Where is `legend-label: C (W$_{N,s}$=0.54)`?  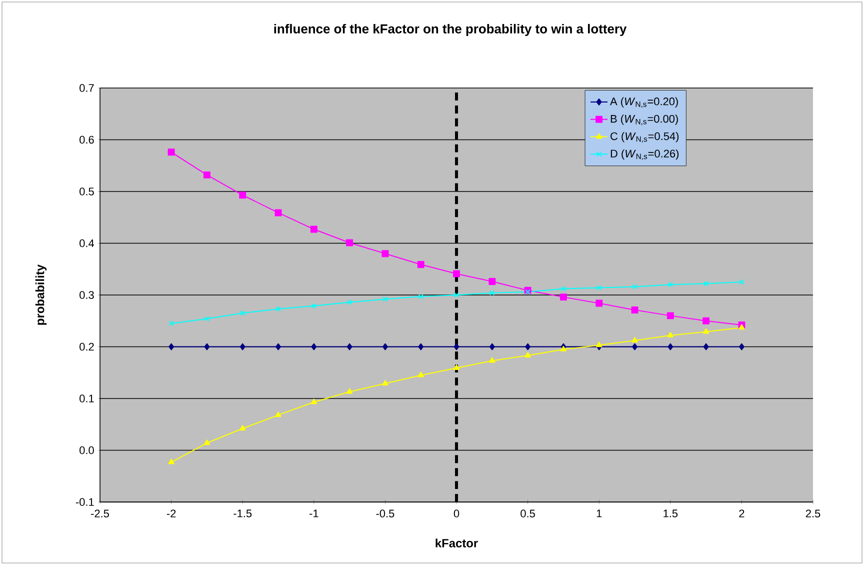
legend-label: C (W$_{N,s}$=0.54) is located at coordinates (644, 137).